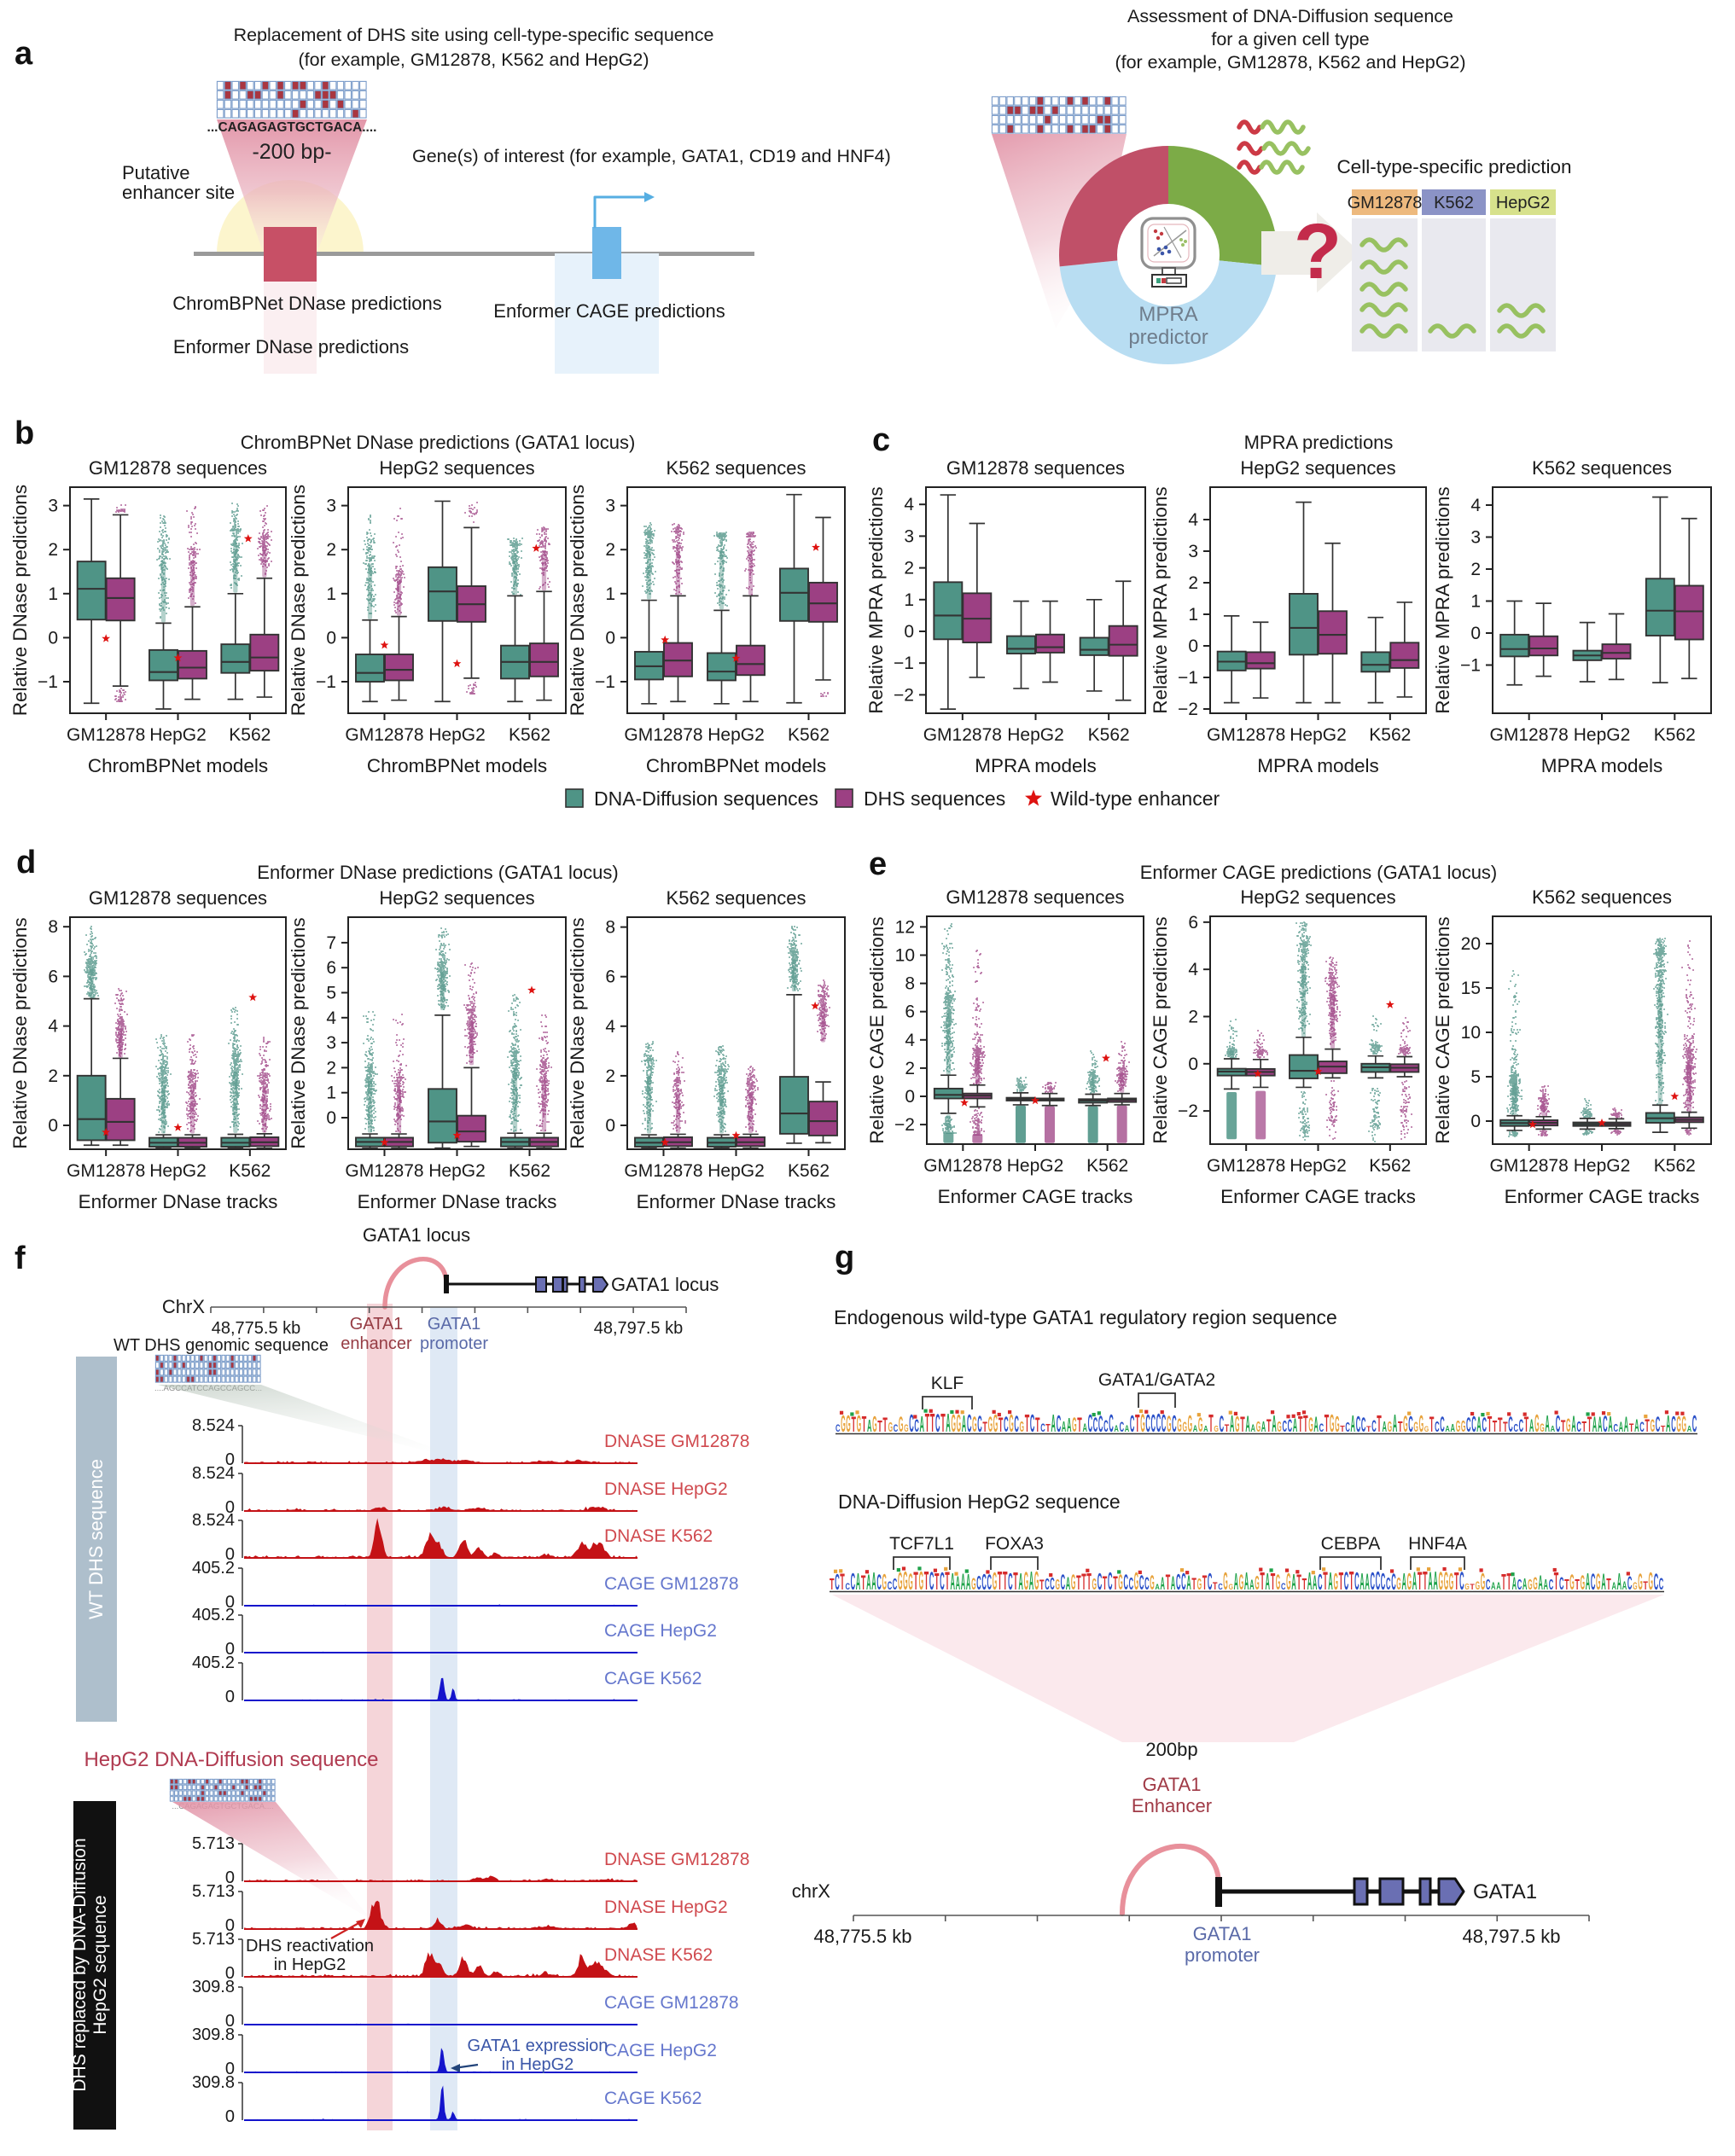  I want to click on svg-text: Enformer CAGE tracks, so click(1035, 1196).